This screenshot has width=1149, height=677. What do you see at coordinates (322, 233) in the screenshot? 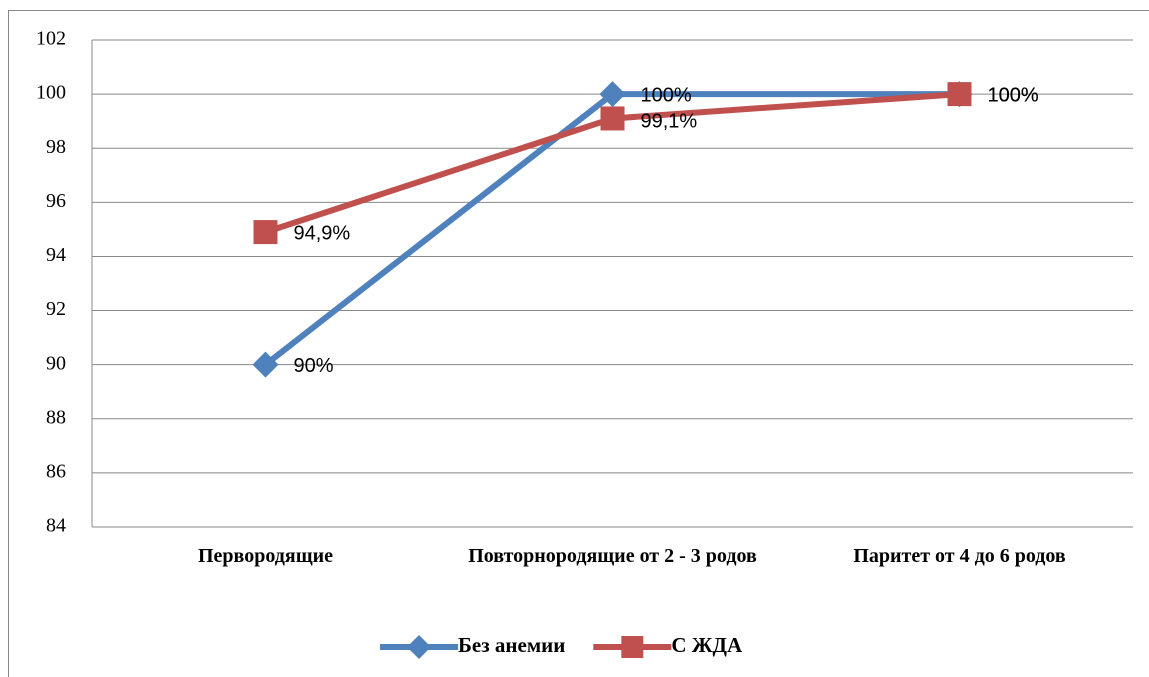
I see `data-label: 94,9%` at bounding box center [322, 233].